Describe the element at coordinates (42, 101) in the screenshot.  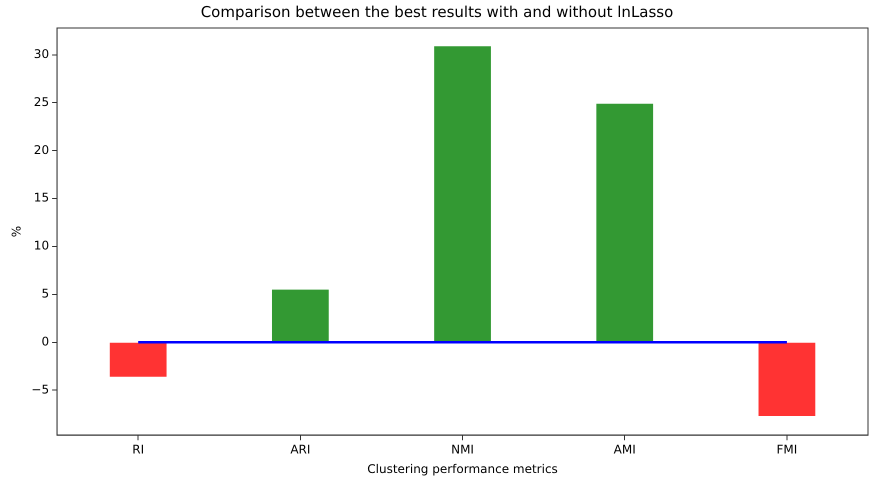
I see `y-tick-label: 25` at that location.